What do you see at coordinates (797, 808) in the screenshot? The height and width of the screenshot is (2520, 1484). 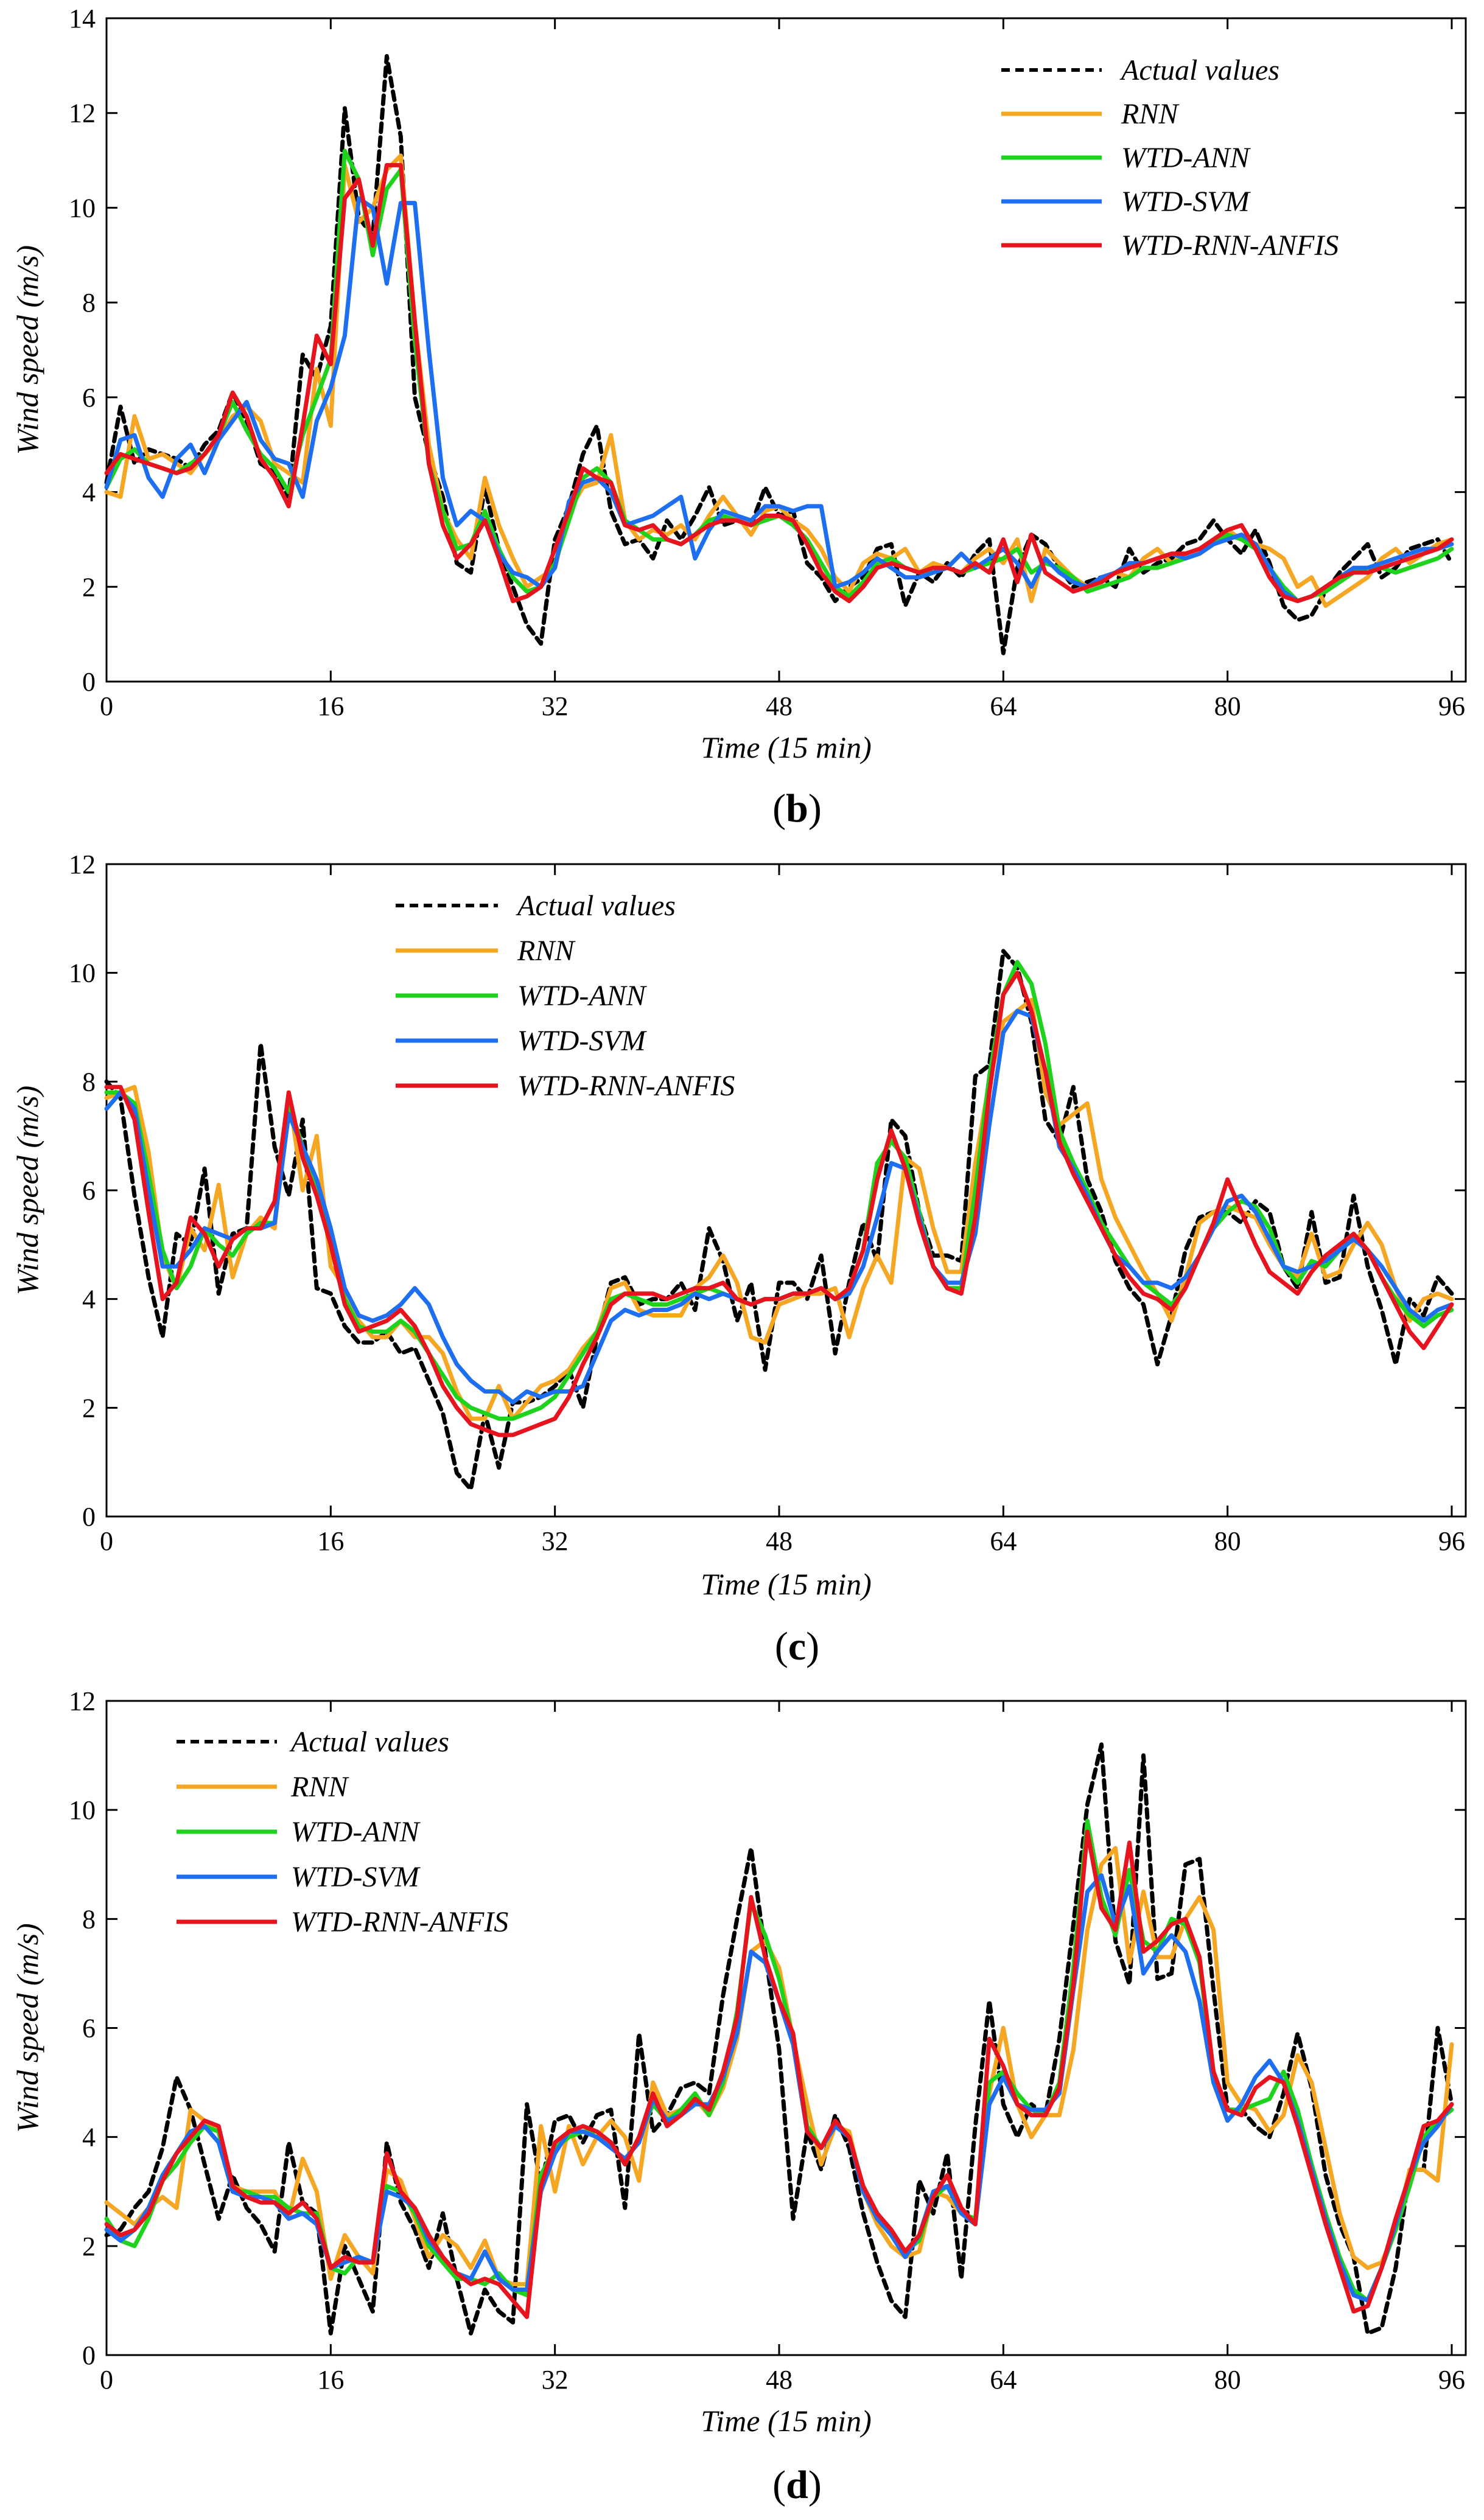 I see `panel-label: (b)` at bounding box center [797, 808].